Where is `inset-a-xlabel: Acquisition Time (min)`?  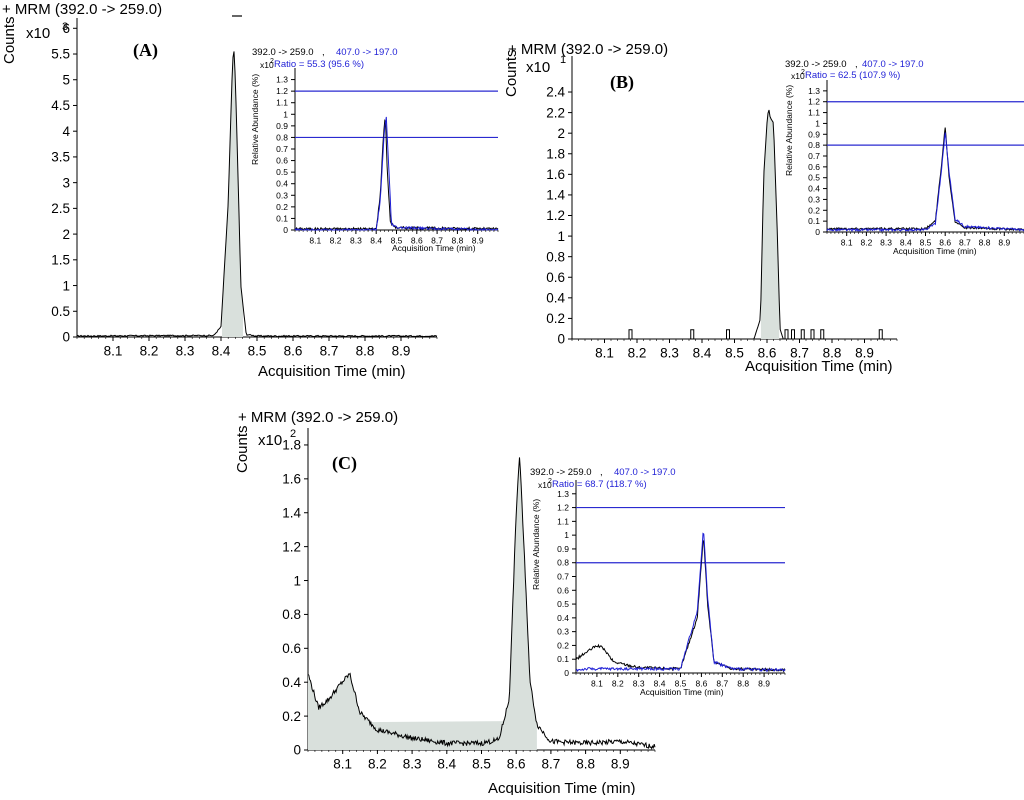
inset-a-xlabel: Acquisition Time (min) is located at coordinates (434, 248).